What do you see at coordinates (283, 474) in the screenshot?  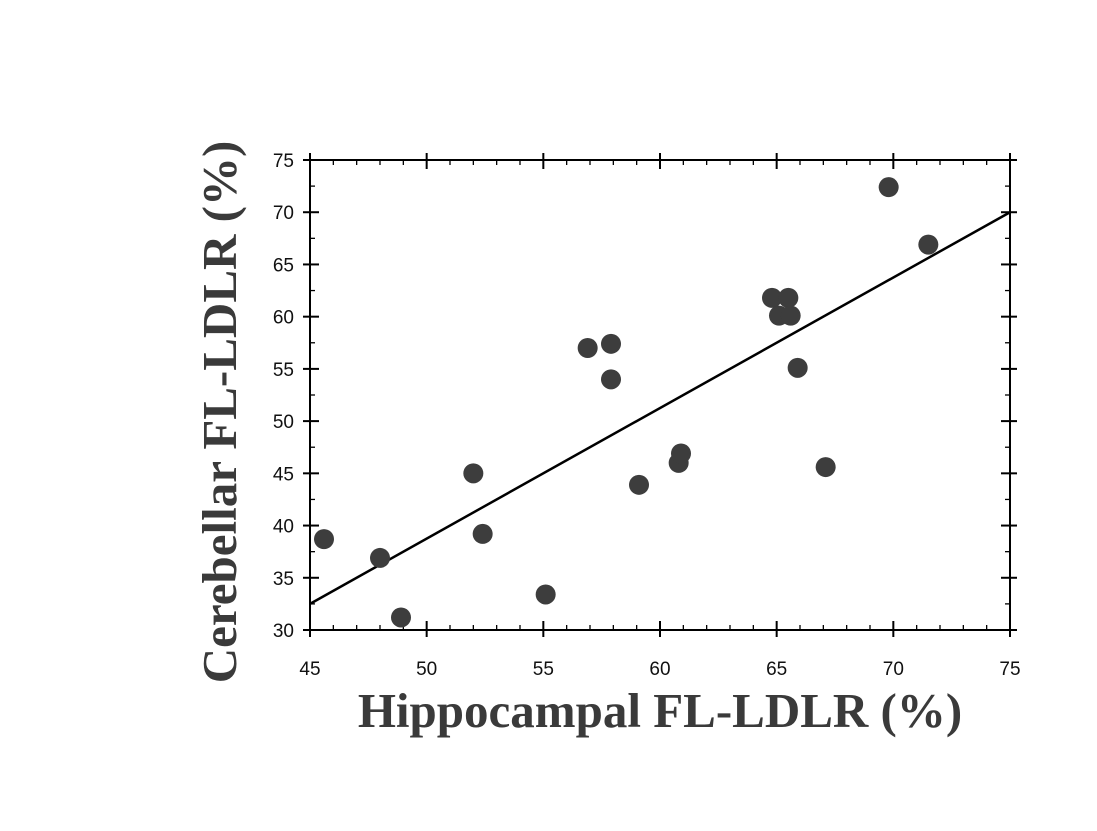 I see `y-tick-label: 45` at bounding box center [283, 474].